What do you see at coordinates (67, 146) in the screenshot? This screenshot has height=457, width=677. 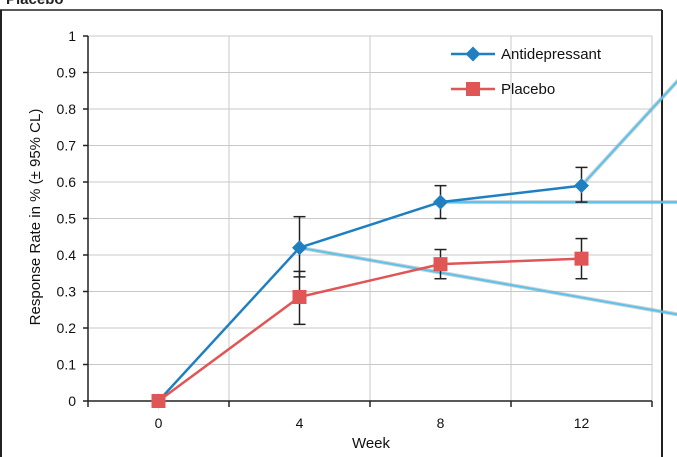 I see `y-tick-label: 0.7` at bounding box center [67, 146].